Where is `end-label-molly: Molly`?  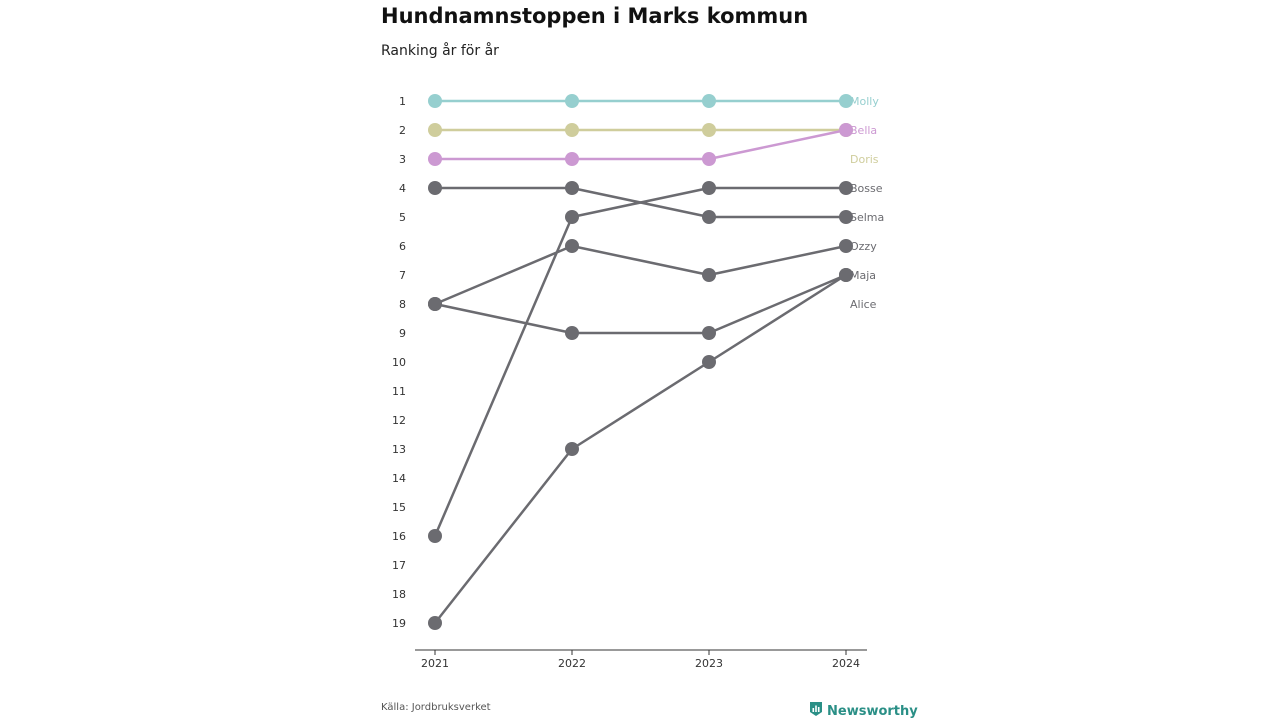 end-label-molly: Molly is located at coordinates (864, 101).